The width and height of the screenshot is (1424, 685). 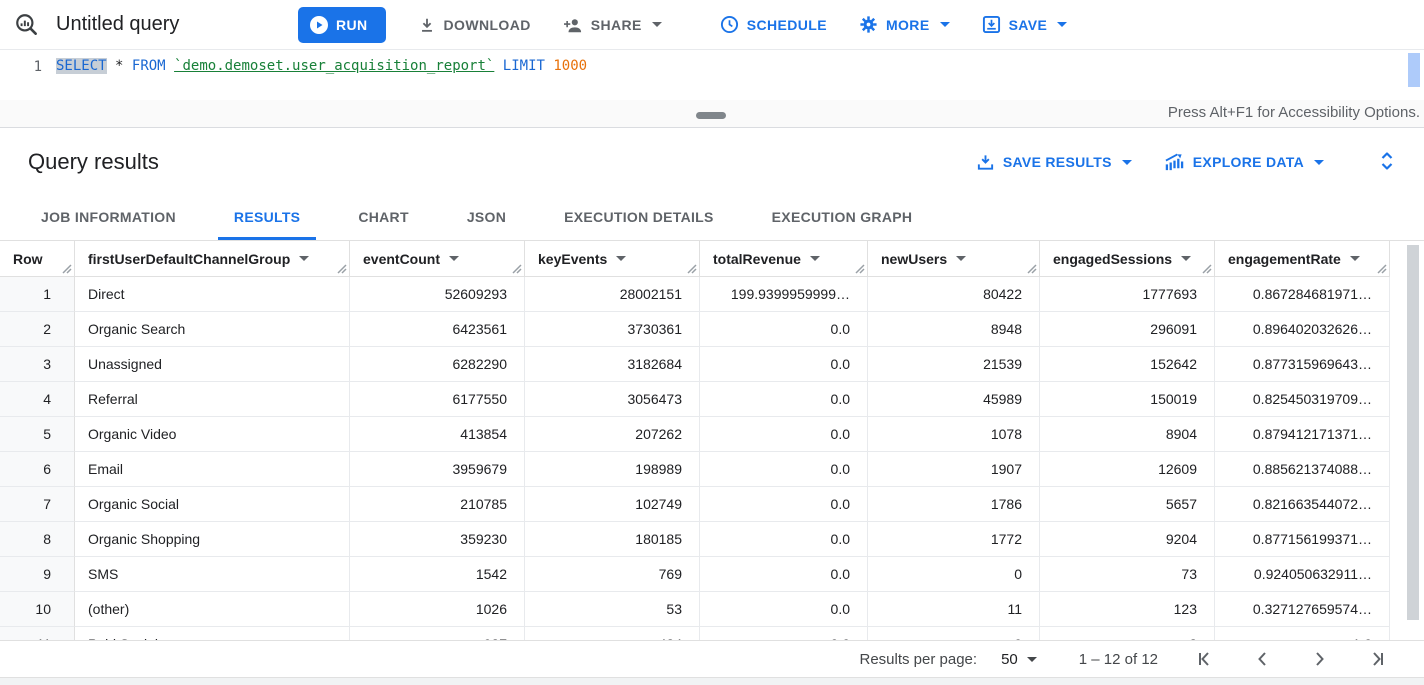 I want to click on schedule-button: SCHEDULE, so click(x=773, y=24).